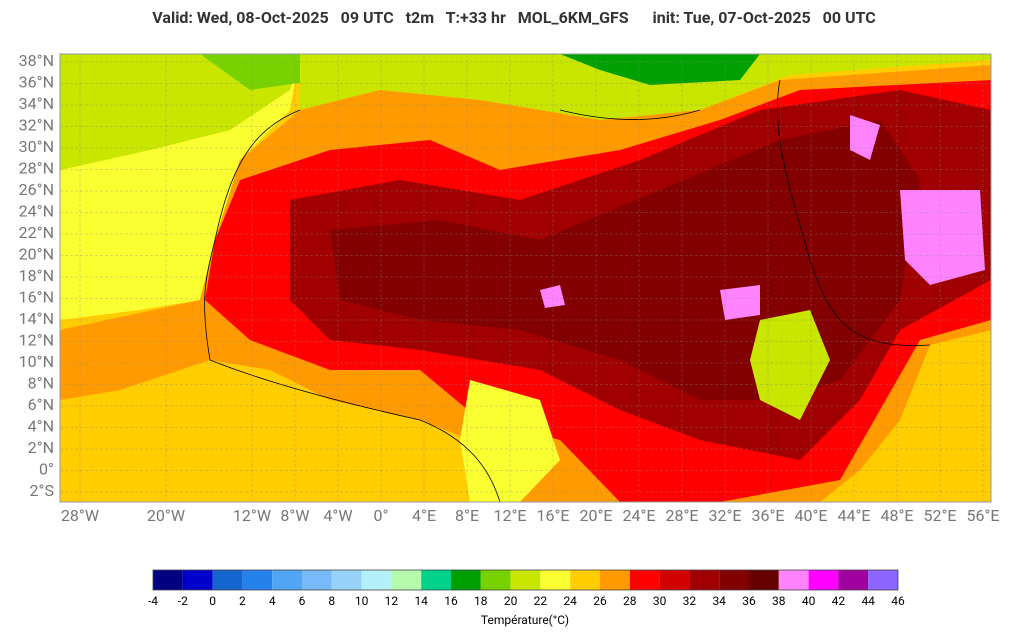 This screenshot has width=1011, height=641. Describe the element at coordinates (868, 601) in the screenshot. I see `colorbar-label: 44` at that location.